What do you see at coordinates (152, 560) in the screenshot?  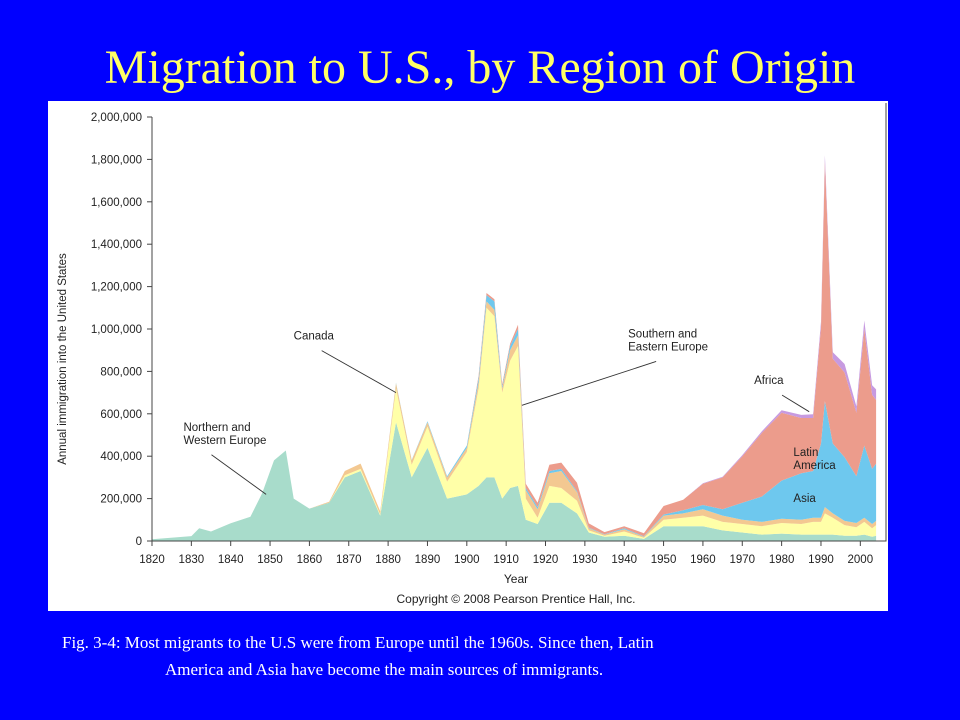 I see `x-tick-label: 1820` at bounding box center [152, 560].